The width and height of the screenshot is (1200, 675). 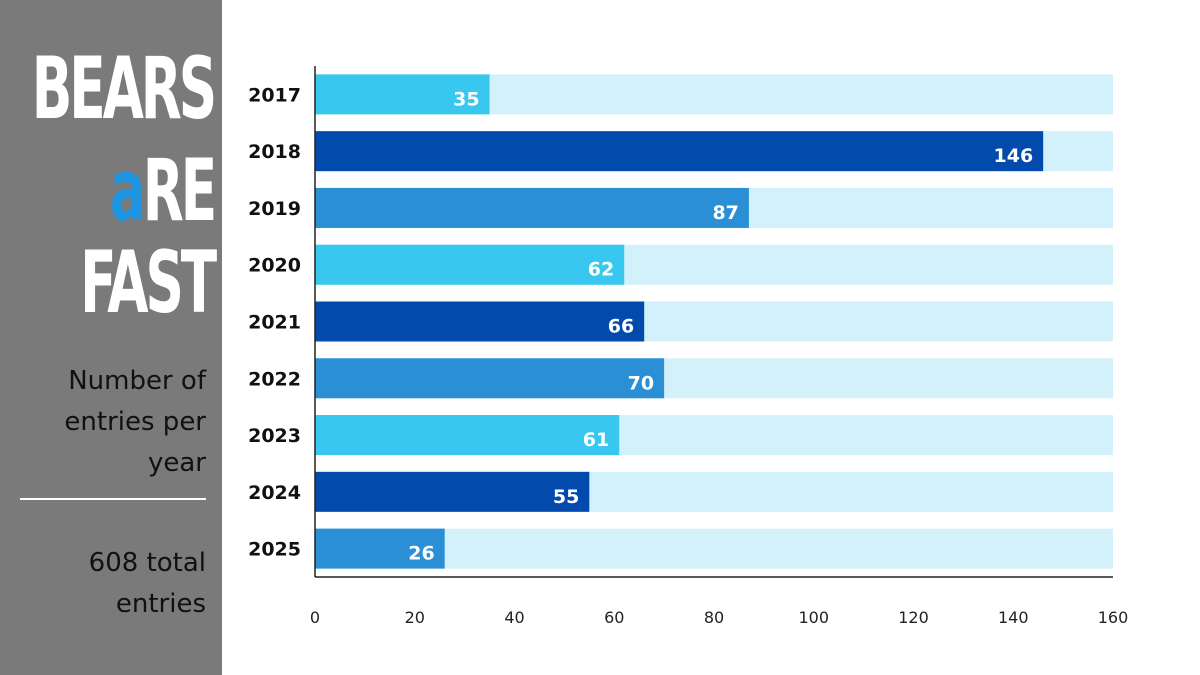 What do you see at coordinates (274, 152) in the screenshot?
I see `y-tick-label: 2018` at bounding box center [274, 152].